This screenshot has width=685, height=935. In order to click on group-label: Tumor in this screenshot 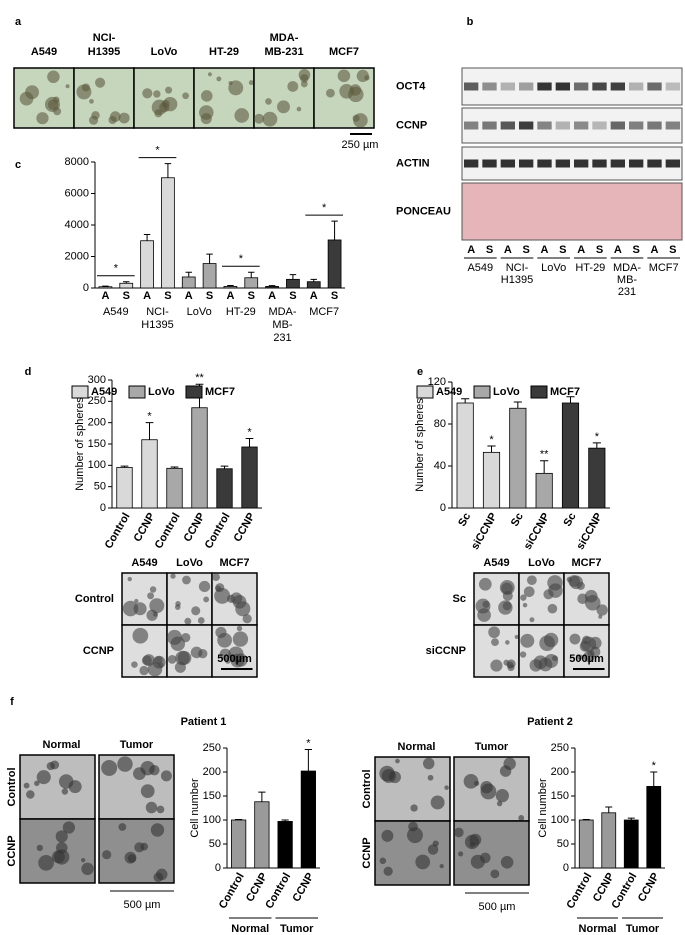, I will do `click(297, 929)`.